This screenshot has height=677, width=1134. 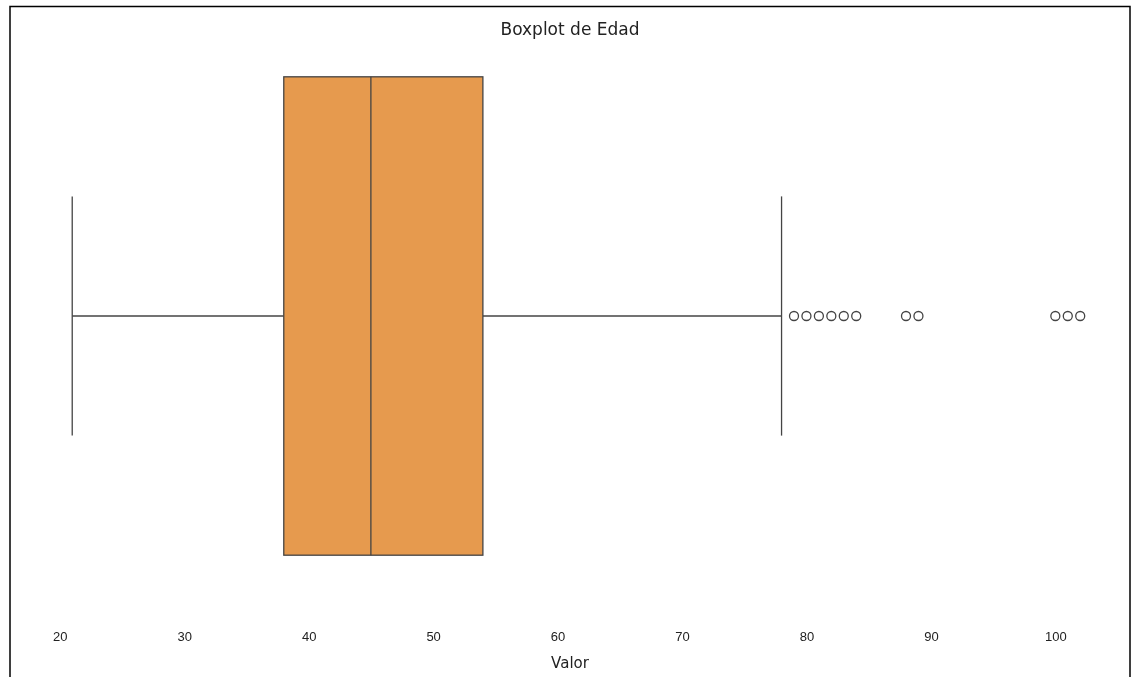 What do you see at coordinates (682, 637) in the screenshot?
I see `x-tick-label: 70` at bounding box center [682, 637].